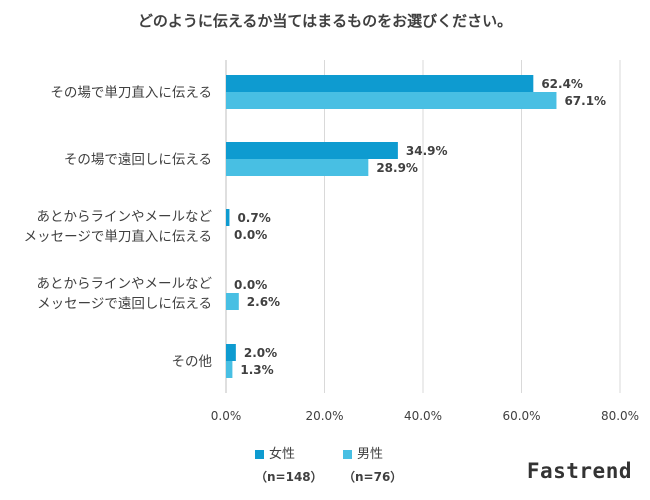  Describe the element at coordinates (138, 160) in the screenshot. I see `category-label: その場で遠回しに伝える` at that location.